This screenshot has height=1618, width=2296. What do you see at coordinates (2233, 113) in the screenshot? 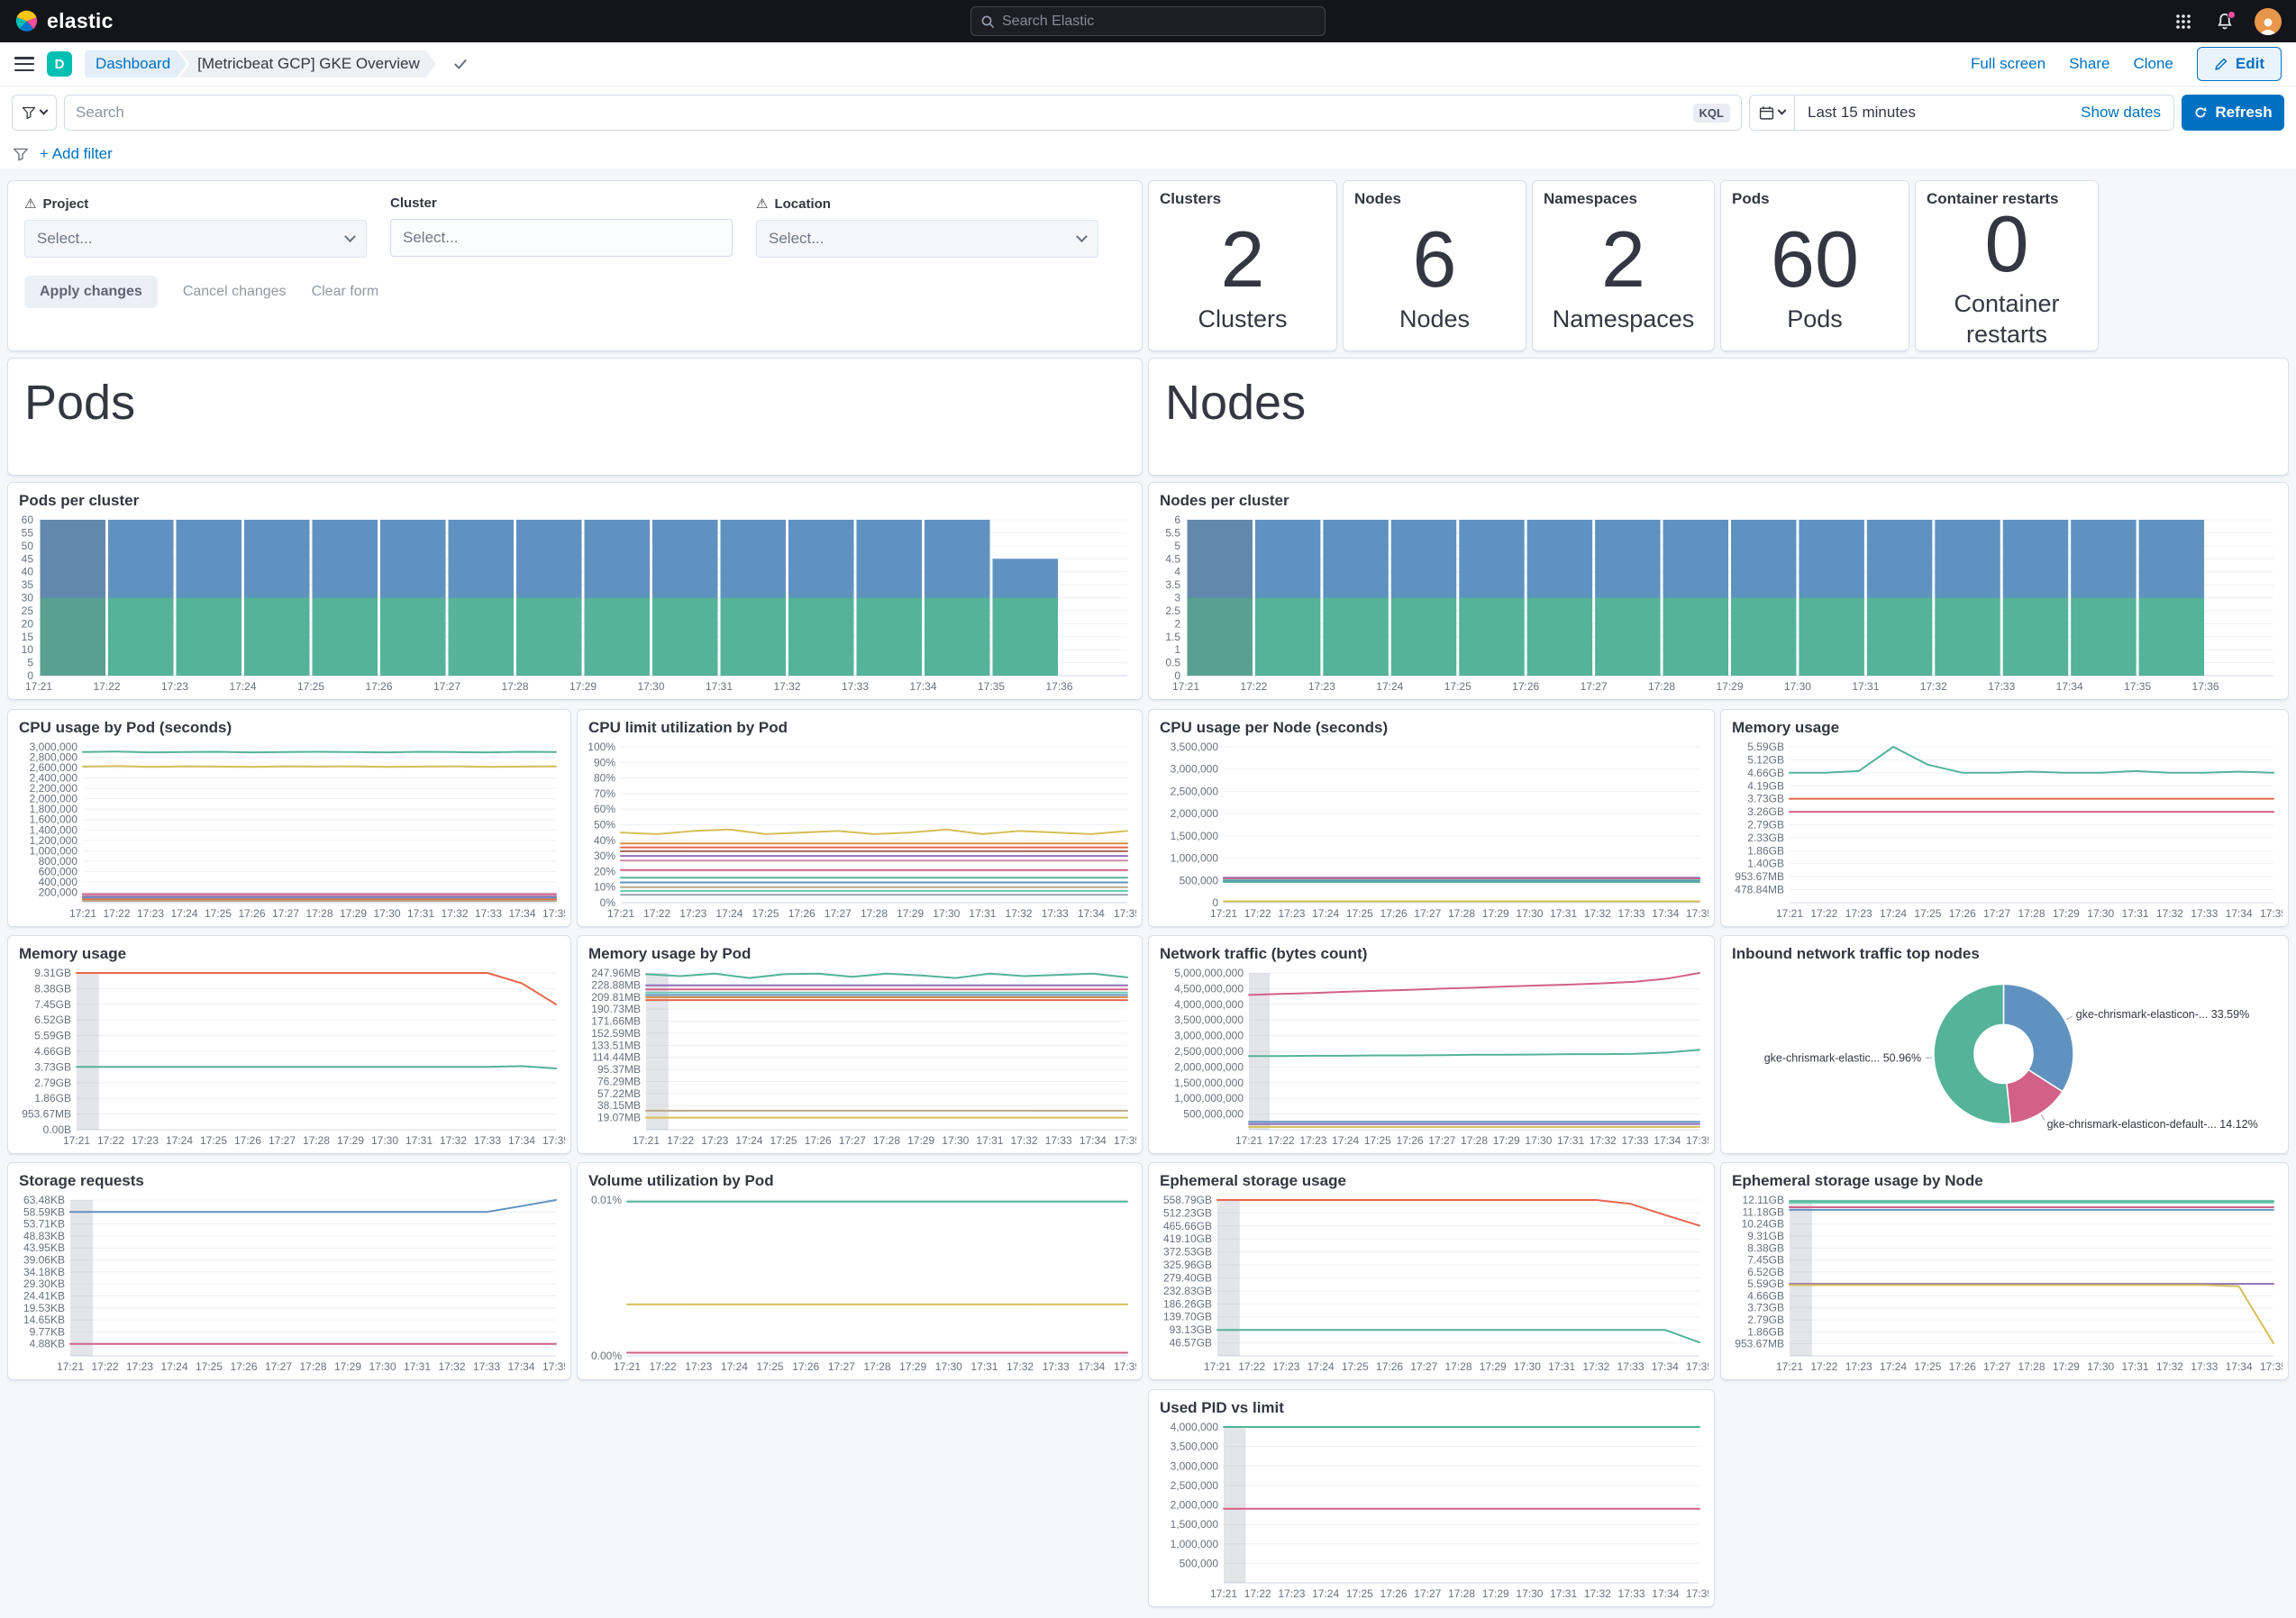
I see `refresh-button: Refresh` at bounding box center [2233, 113].